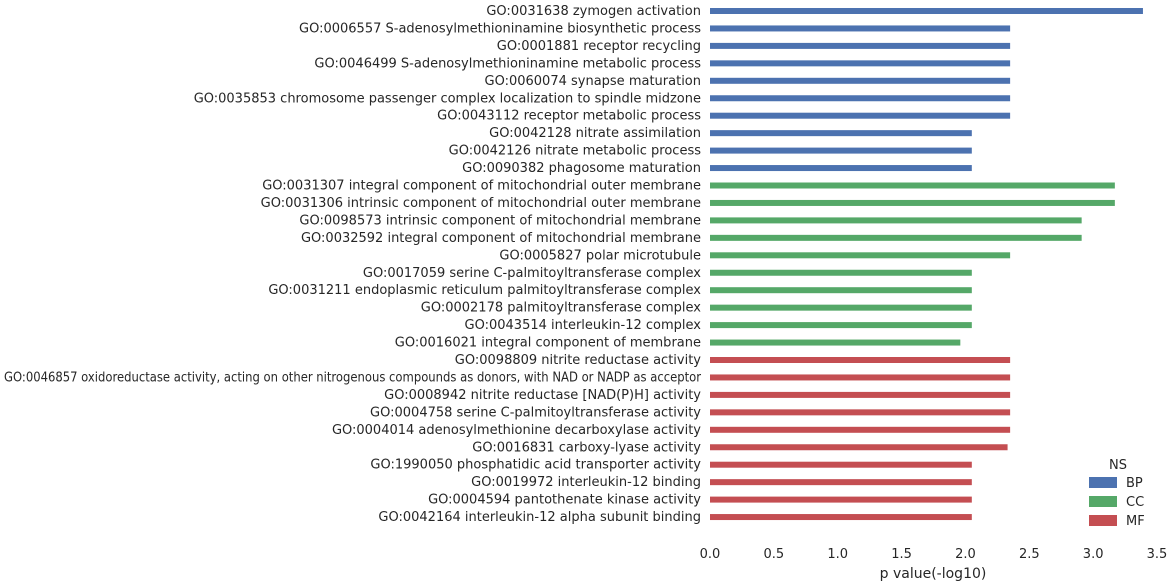 Image resolution: width=1172 pixels, height=587 pixels. Describe the element at coordinates (583, 325) in the screenshot. I see `category-label: GO:0043514 interleukin-12 complex` at that location.